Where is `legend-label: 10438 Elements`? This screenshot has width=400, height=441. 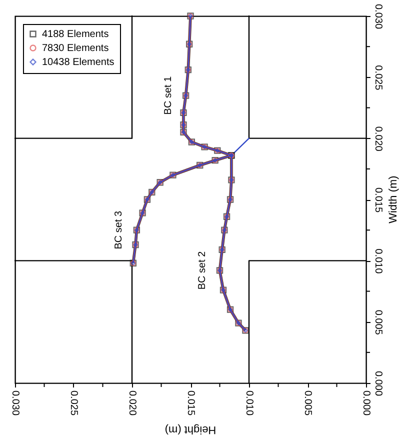
legend-label: 10438 Elements is located at coordinates (78, 62).